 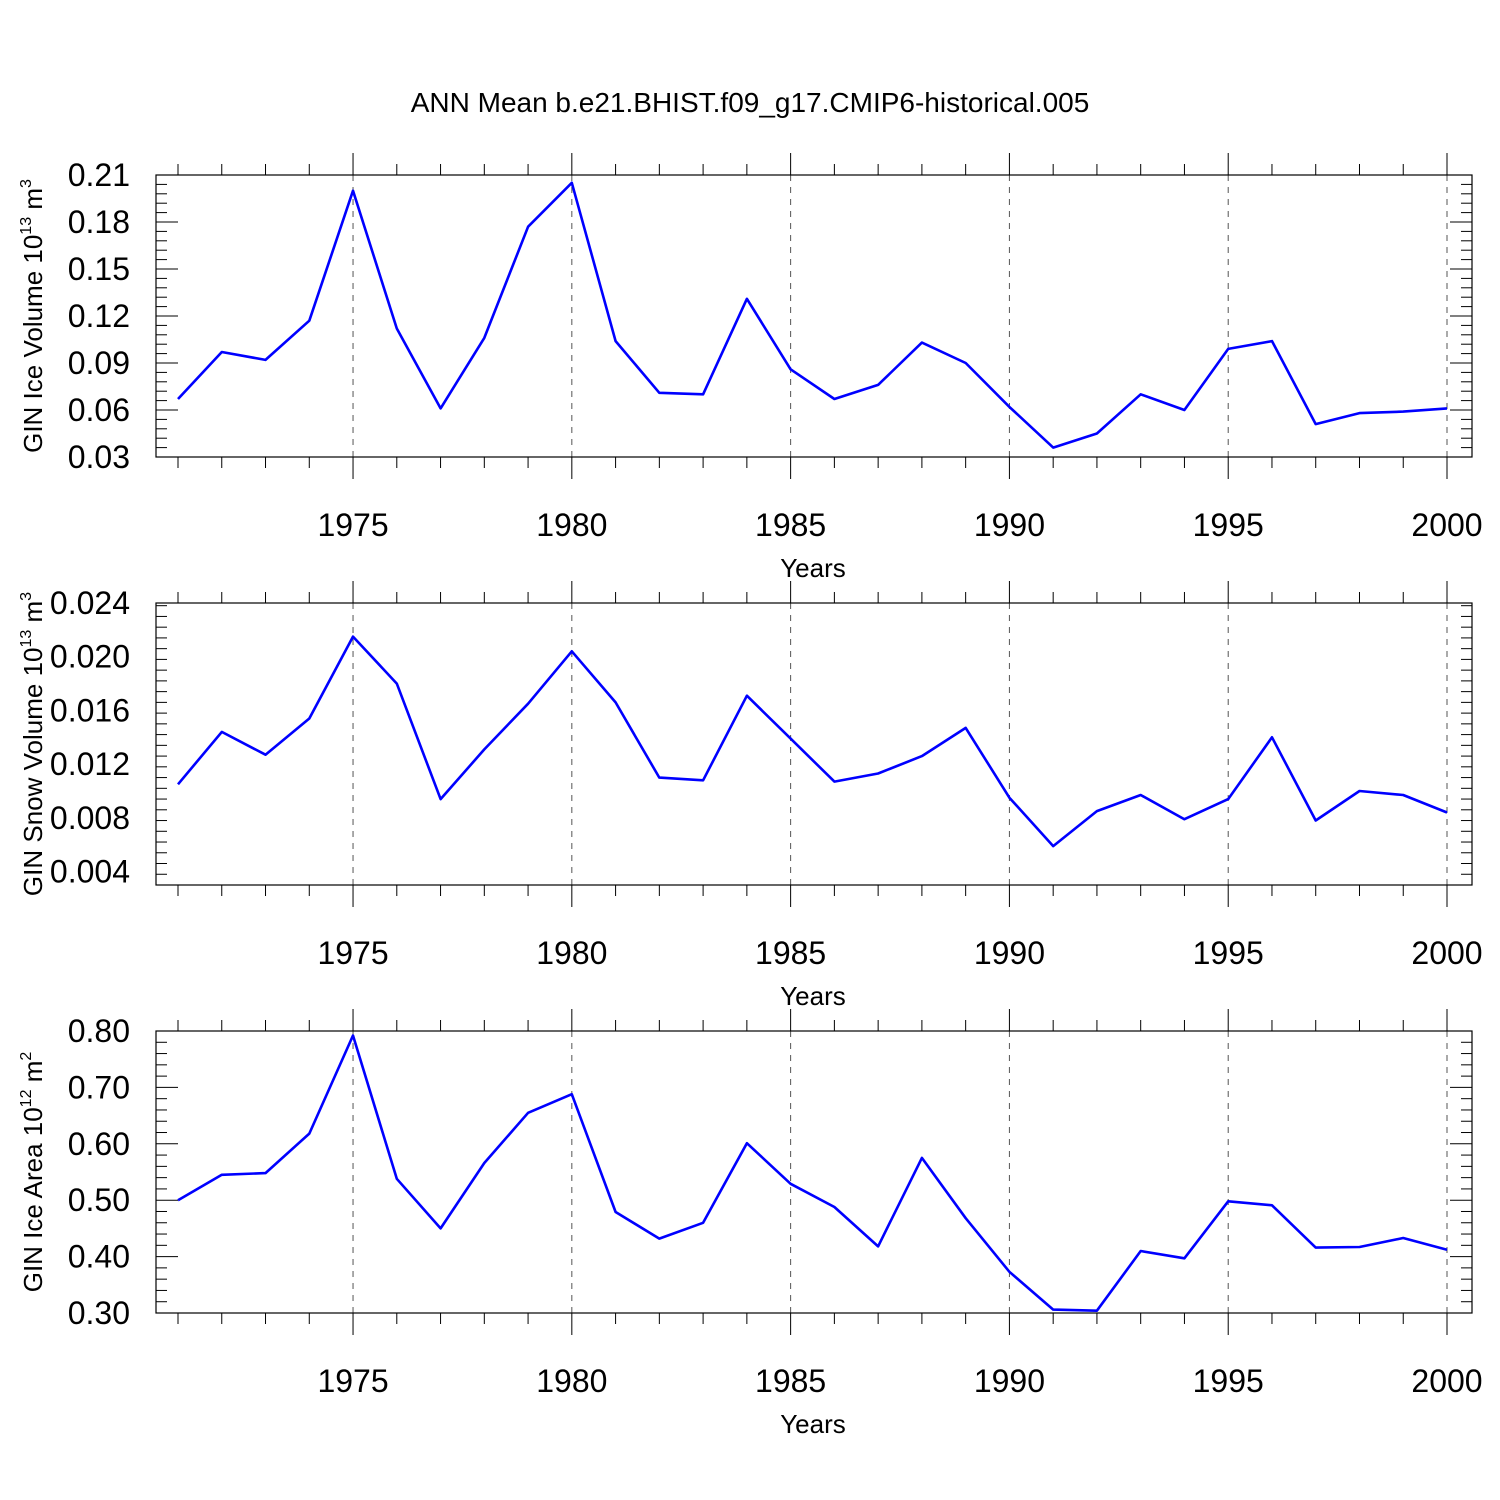 I want to click on y-axis-label: GIN Ice Area 1012 m2, so click(x=33, y=1172).